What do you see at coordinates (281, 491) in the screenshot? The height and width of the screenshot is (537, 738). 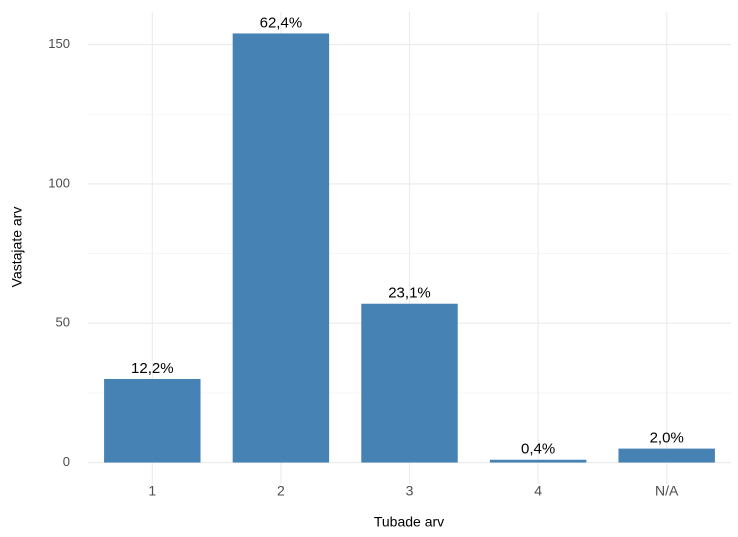 I see `x-tick-label: 2` at bounding box center [281, 491].